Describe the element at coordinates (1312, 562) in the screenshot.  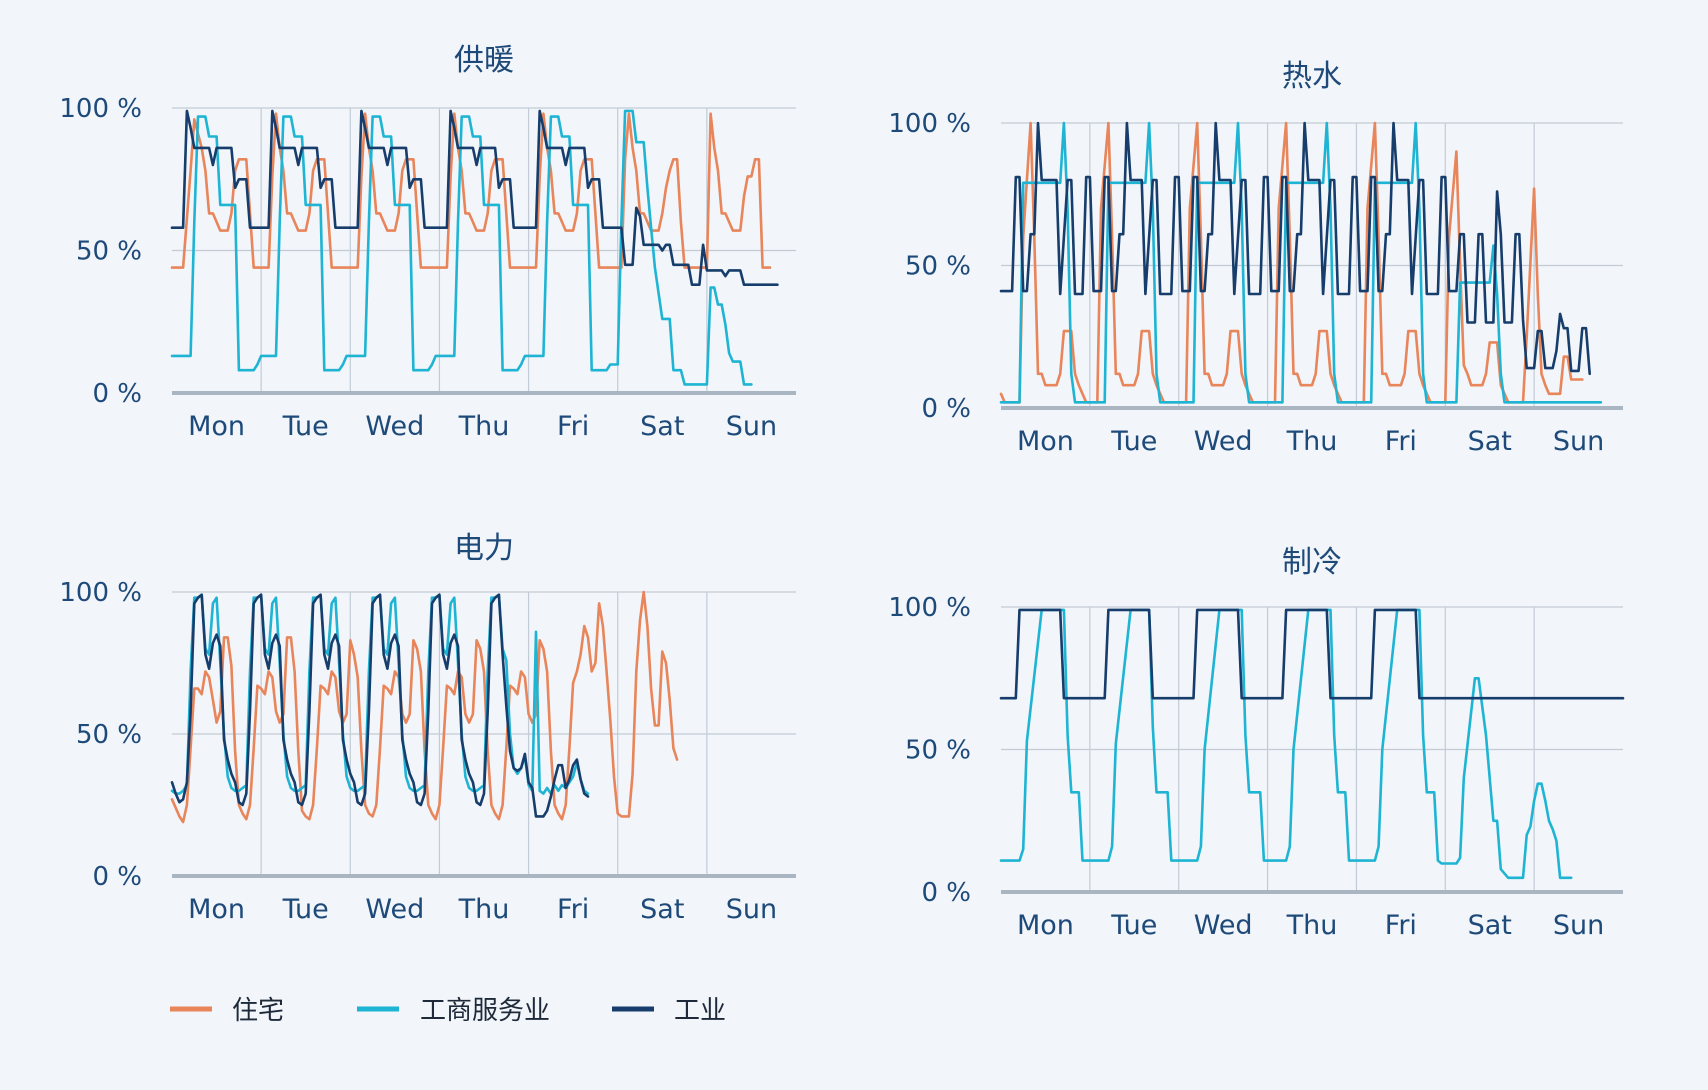
I see `chart-title: 制冷` at that location.